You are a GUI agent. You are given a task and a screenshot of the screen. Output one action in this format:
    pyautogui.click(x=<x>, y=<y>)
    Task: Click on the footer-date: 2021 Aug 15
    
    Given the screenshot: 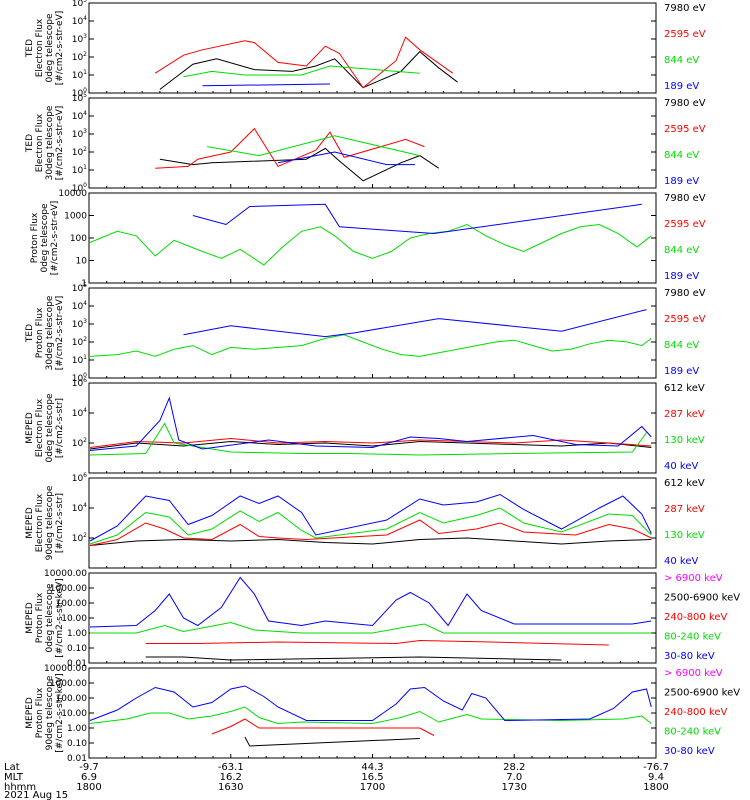 What is the action you would take?
    pyautogui.click(x=36, y=795)
    